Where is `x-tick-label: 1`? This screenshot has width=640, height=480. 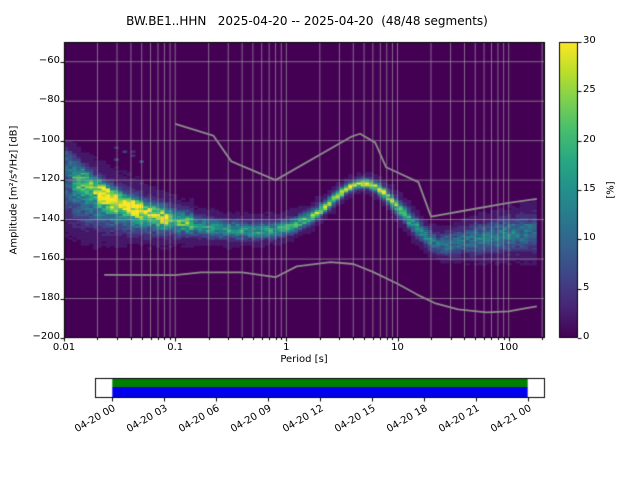 x-tick-label: 1 is located at coordinates (286, 347).